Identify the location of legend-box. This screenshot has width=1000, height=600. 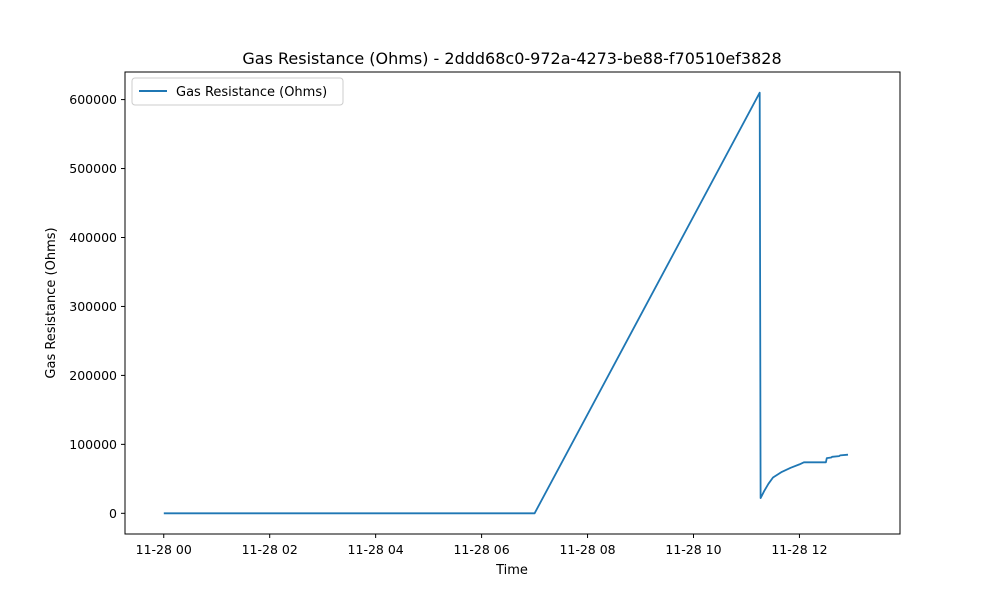
(237, 91).